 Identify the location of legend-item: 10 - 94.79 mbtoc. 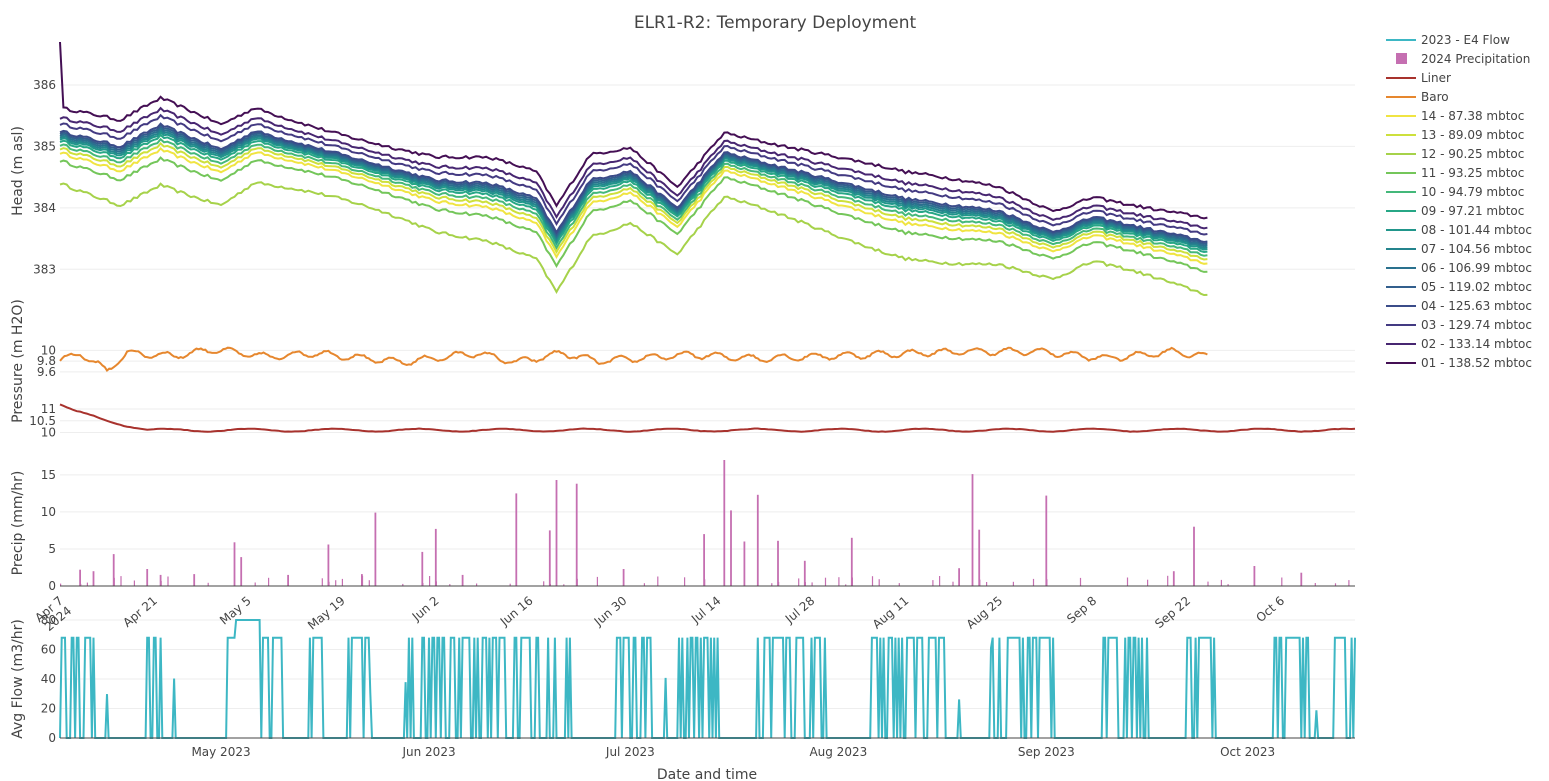
(1455, 192).